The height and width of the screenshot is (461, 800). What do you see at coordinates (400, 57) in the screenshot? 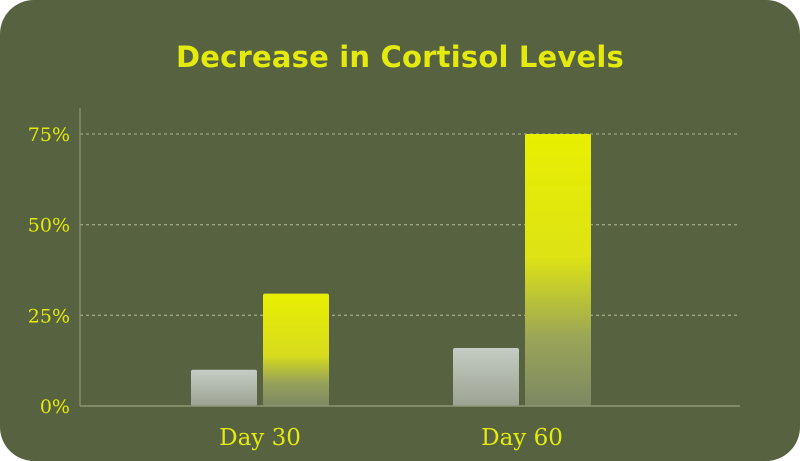
I see `chart-title: Decrease in Cortisol Levels` at bounding box center [400, 57].